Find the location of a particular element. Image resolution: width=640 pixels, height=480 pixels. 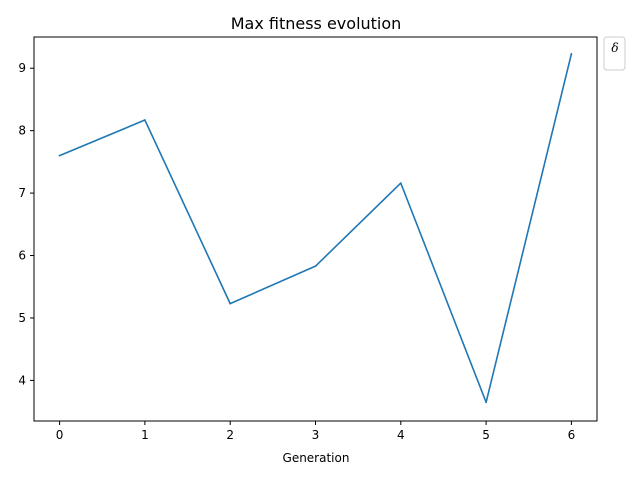

x-tick-label: 3 is located at coordinates (316, 435).